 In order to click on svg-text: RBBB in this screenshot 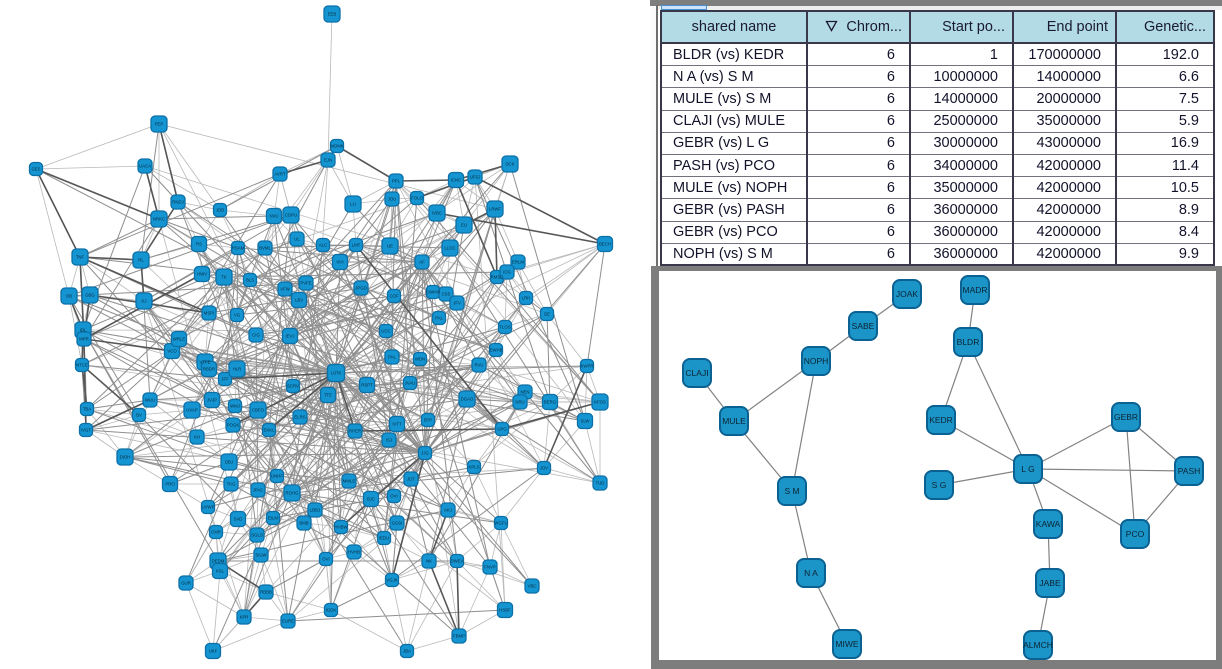, I will do `click(266, 592)`.